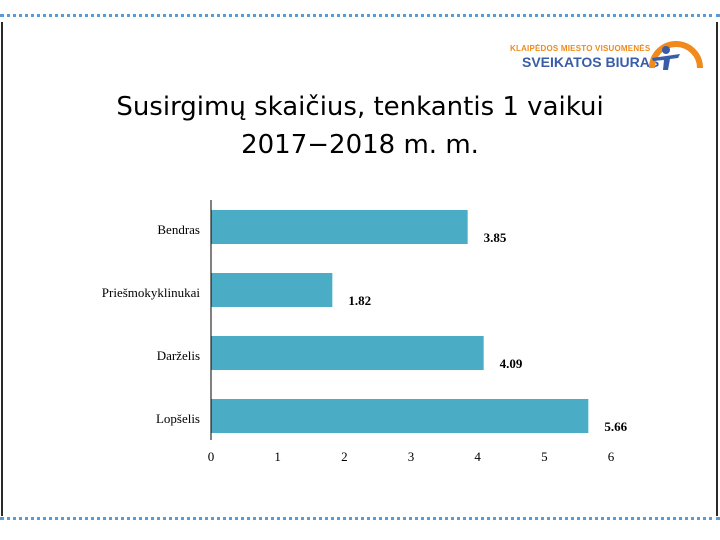  What do you see at coordinates (477, 456) in the screenshot?
I see `x-tick-label: 4` at bounding box center [477, 456].